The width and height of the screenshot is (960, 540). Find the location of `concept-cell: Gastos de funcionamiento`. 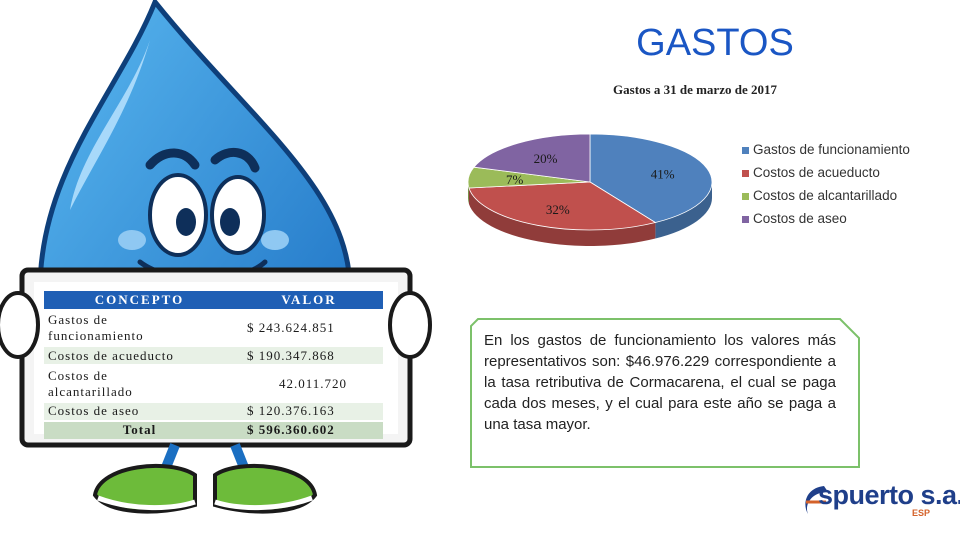

concept-cell: Gastos de funcionamiento is located at coordinates (139, 327).